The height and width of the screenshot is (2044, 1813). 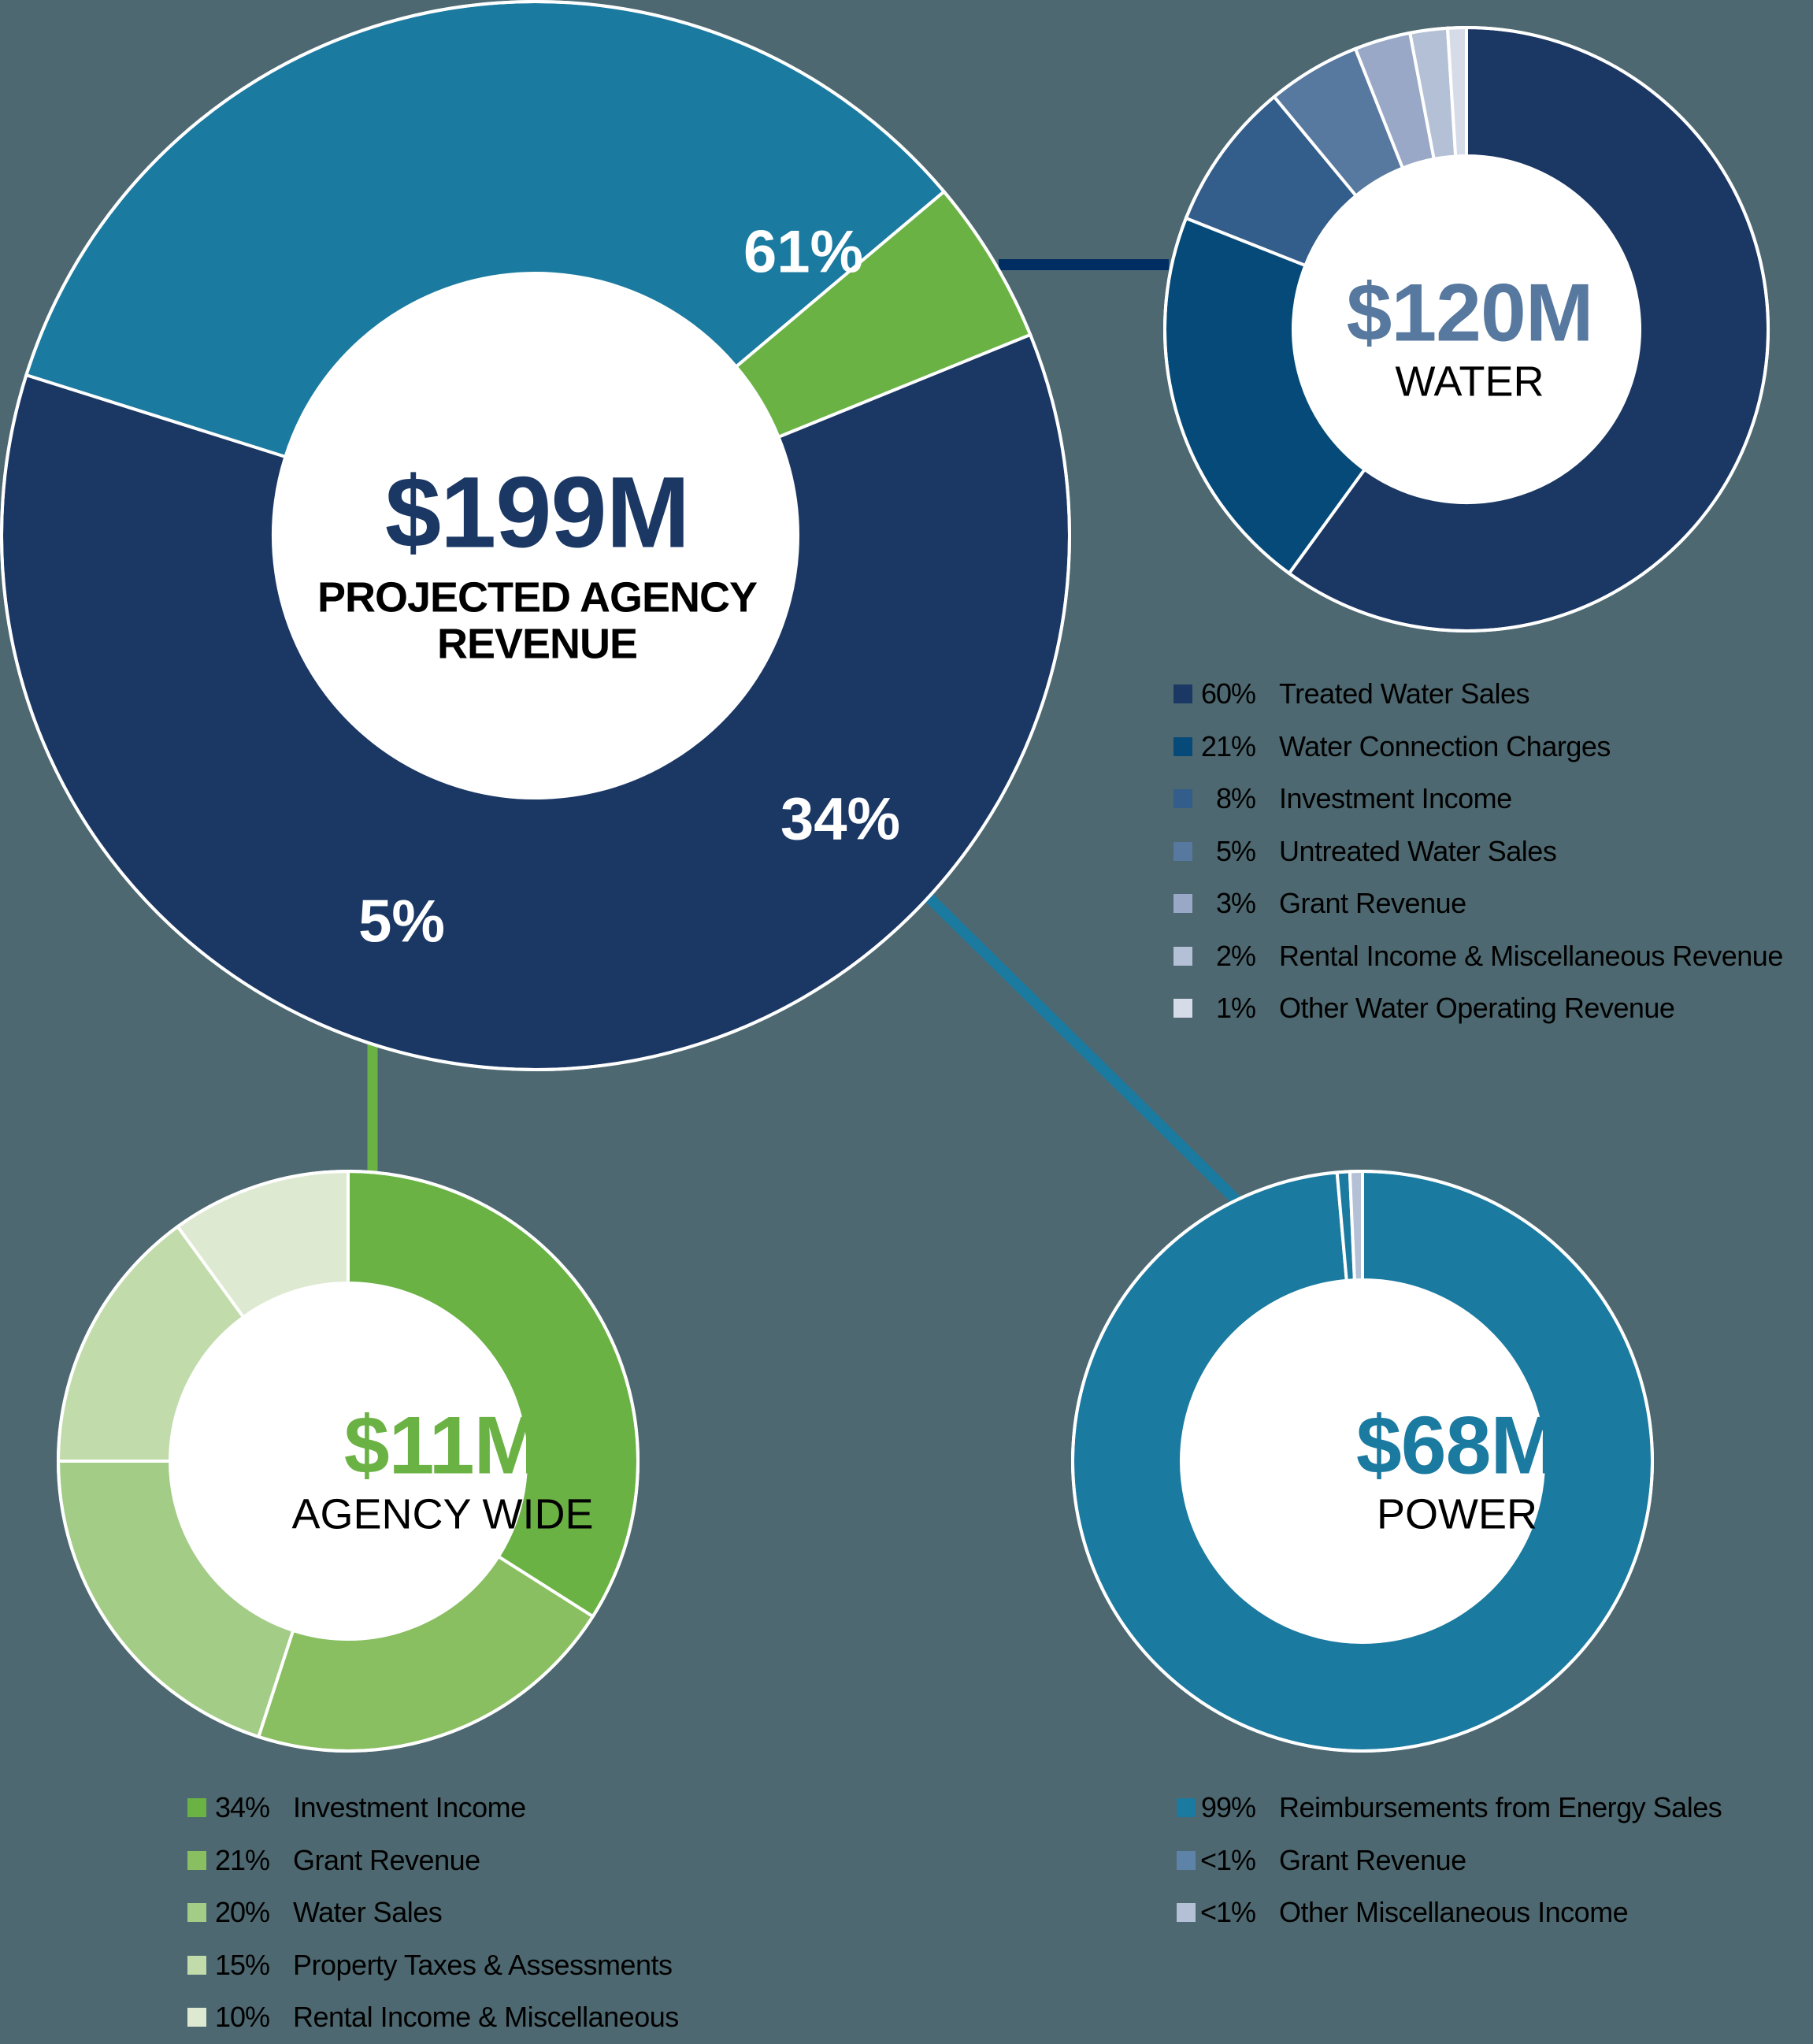 I want to click on main-caption-line2: REVENUE, so click(x=537, y=644).